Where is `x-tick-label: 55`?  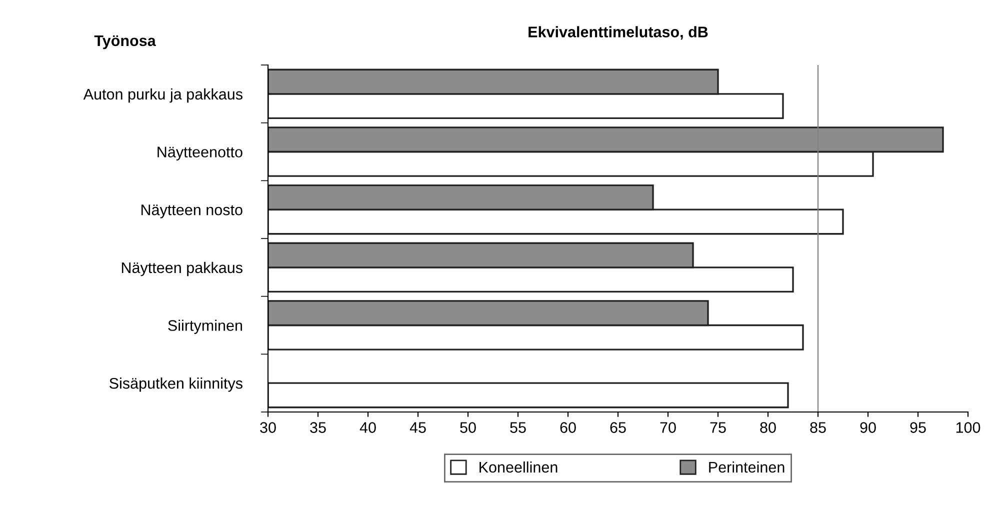 x-tick-label: 55 is located at coordinates (518, 427).